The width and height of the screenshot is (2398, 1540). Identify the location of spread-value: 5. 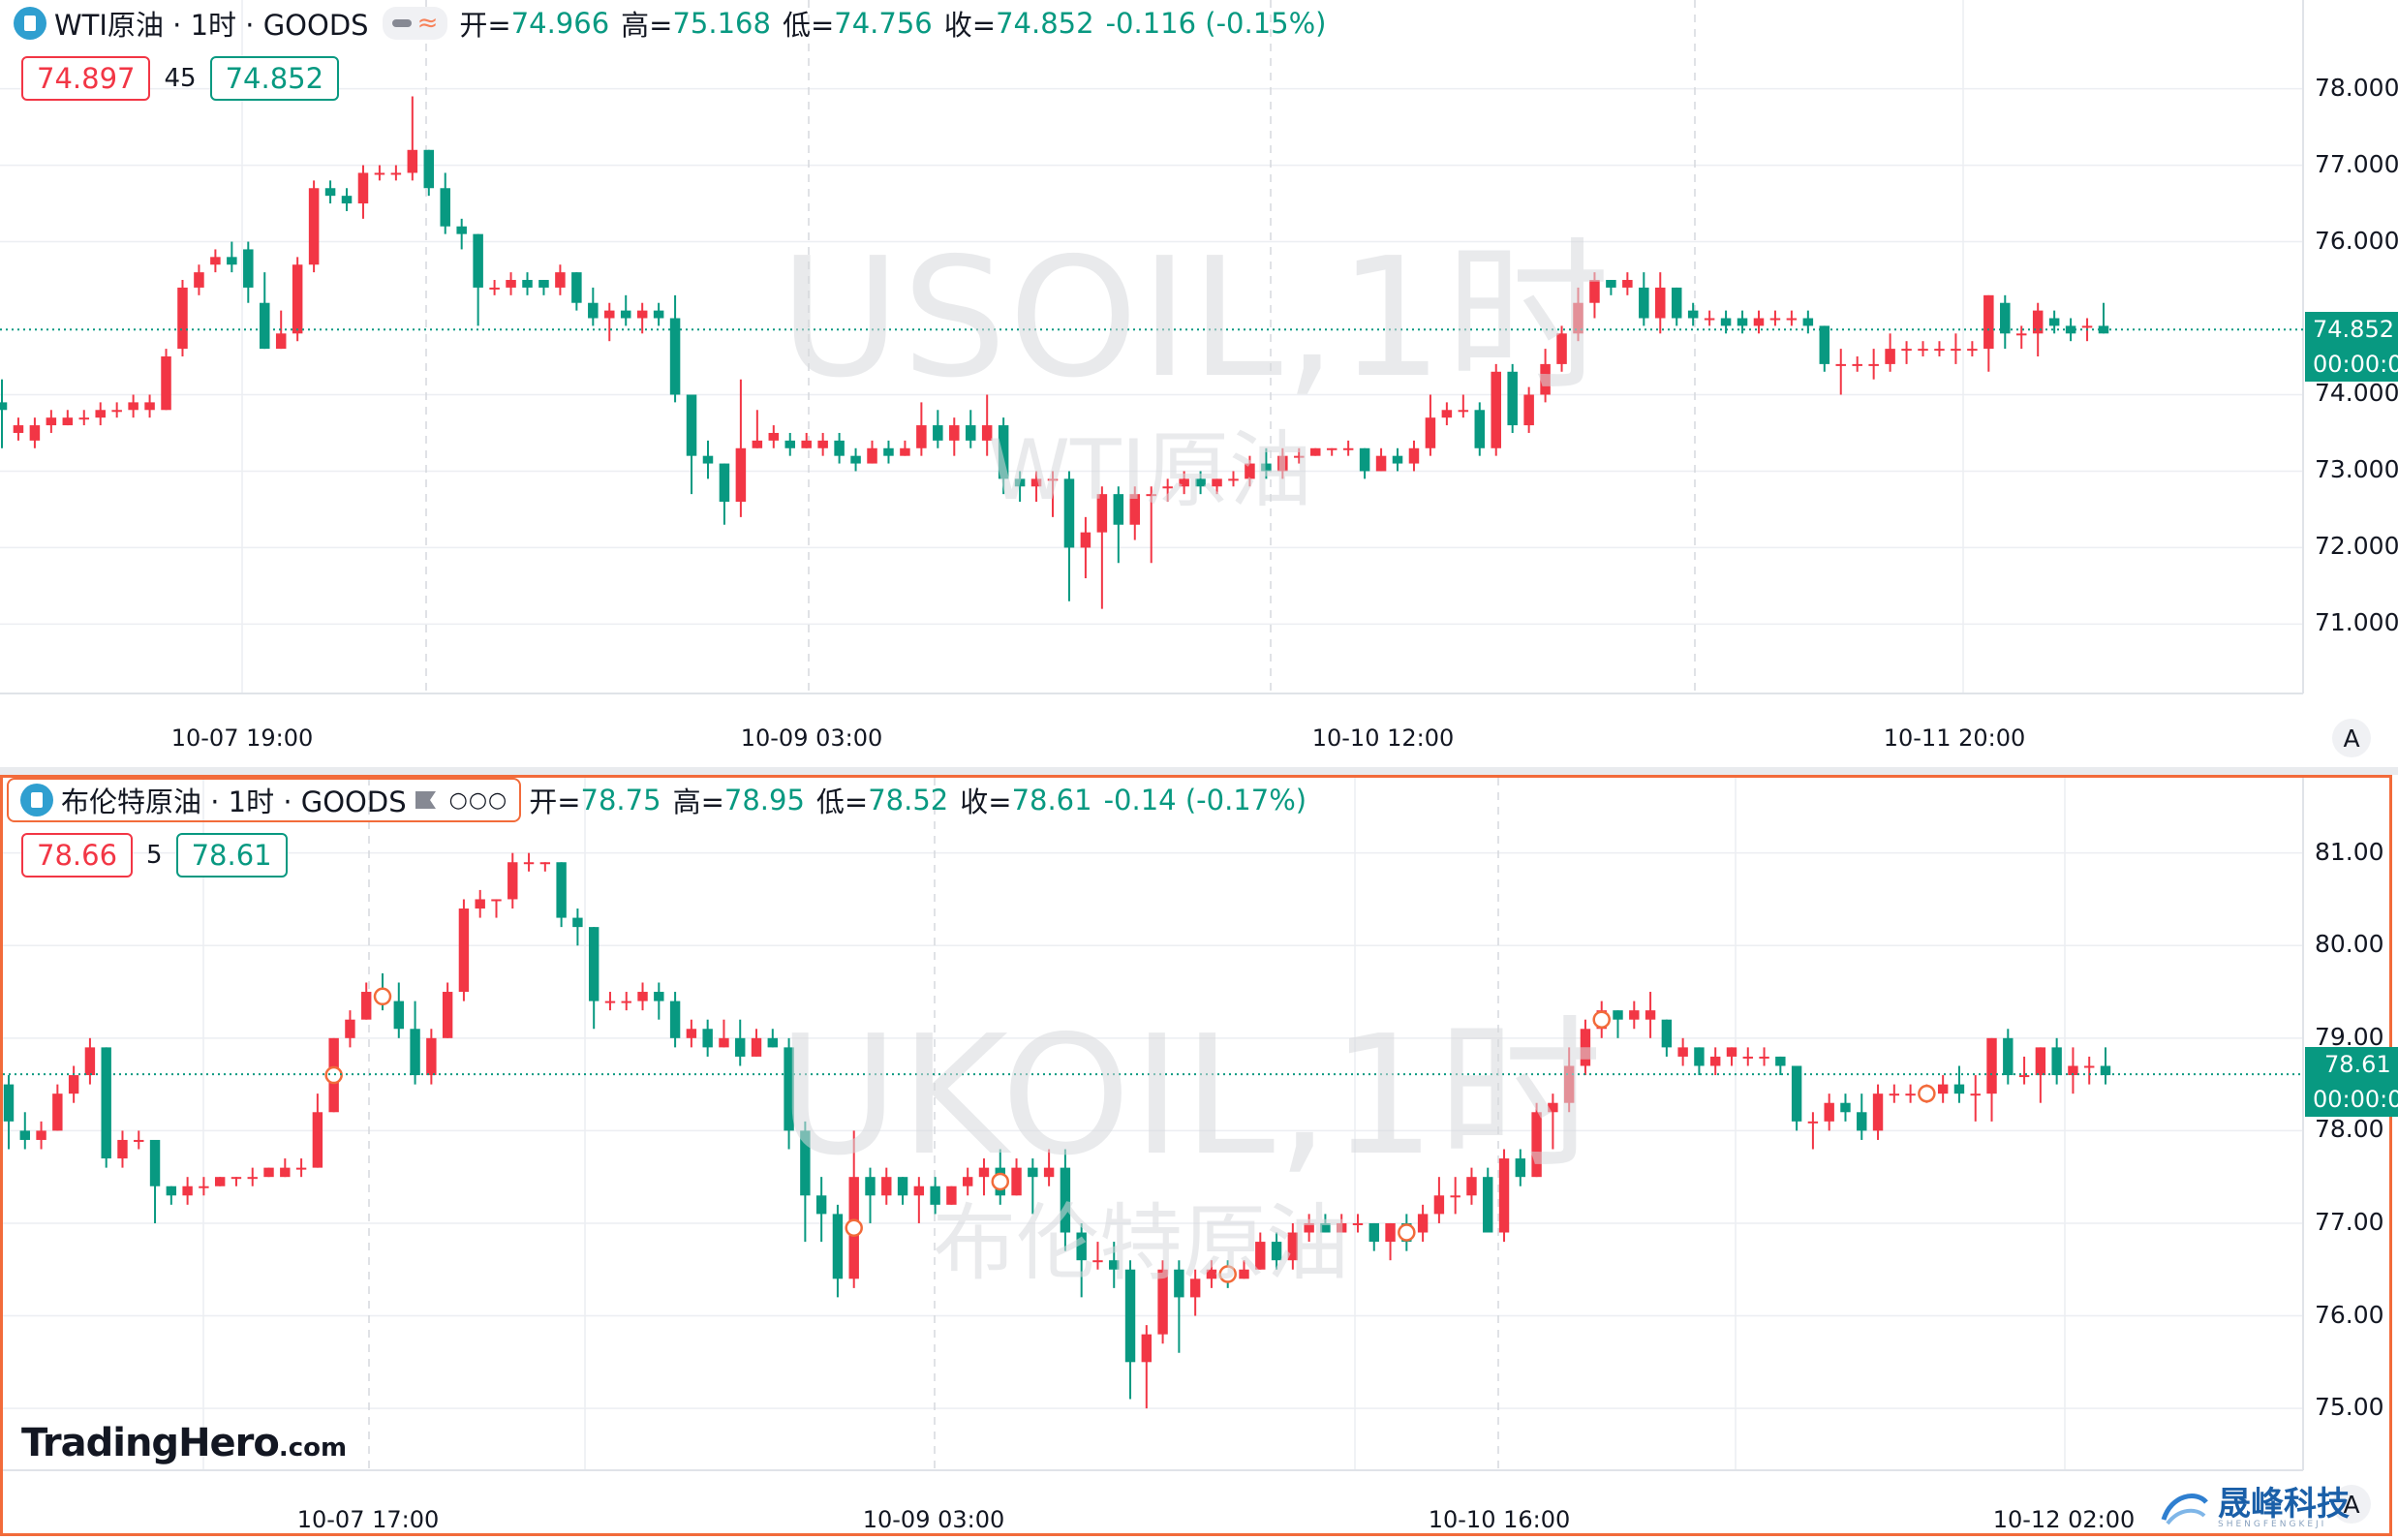
(154, 855).